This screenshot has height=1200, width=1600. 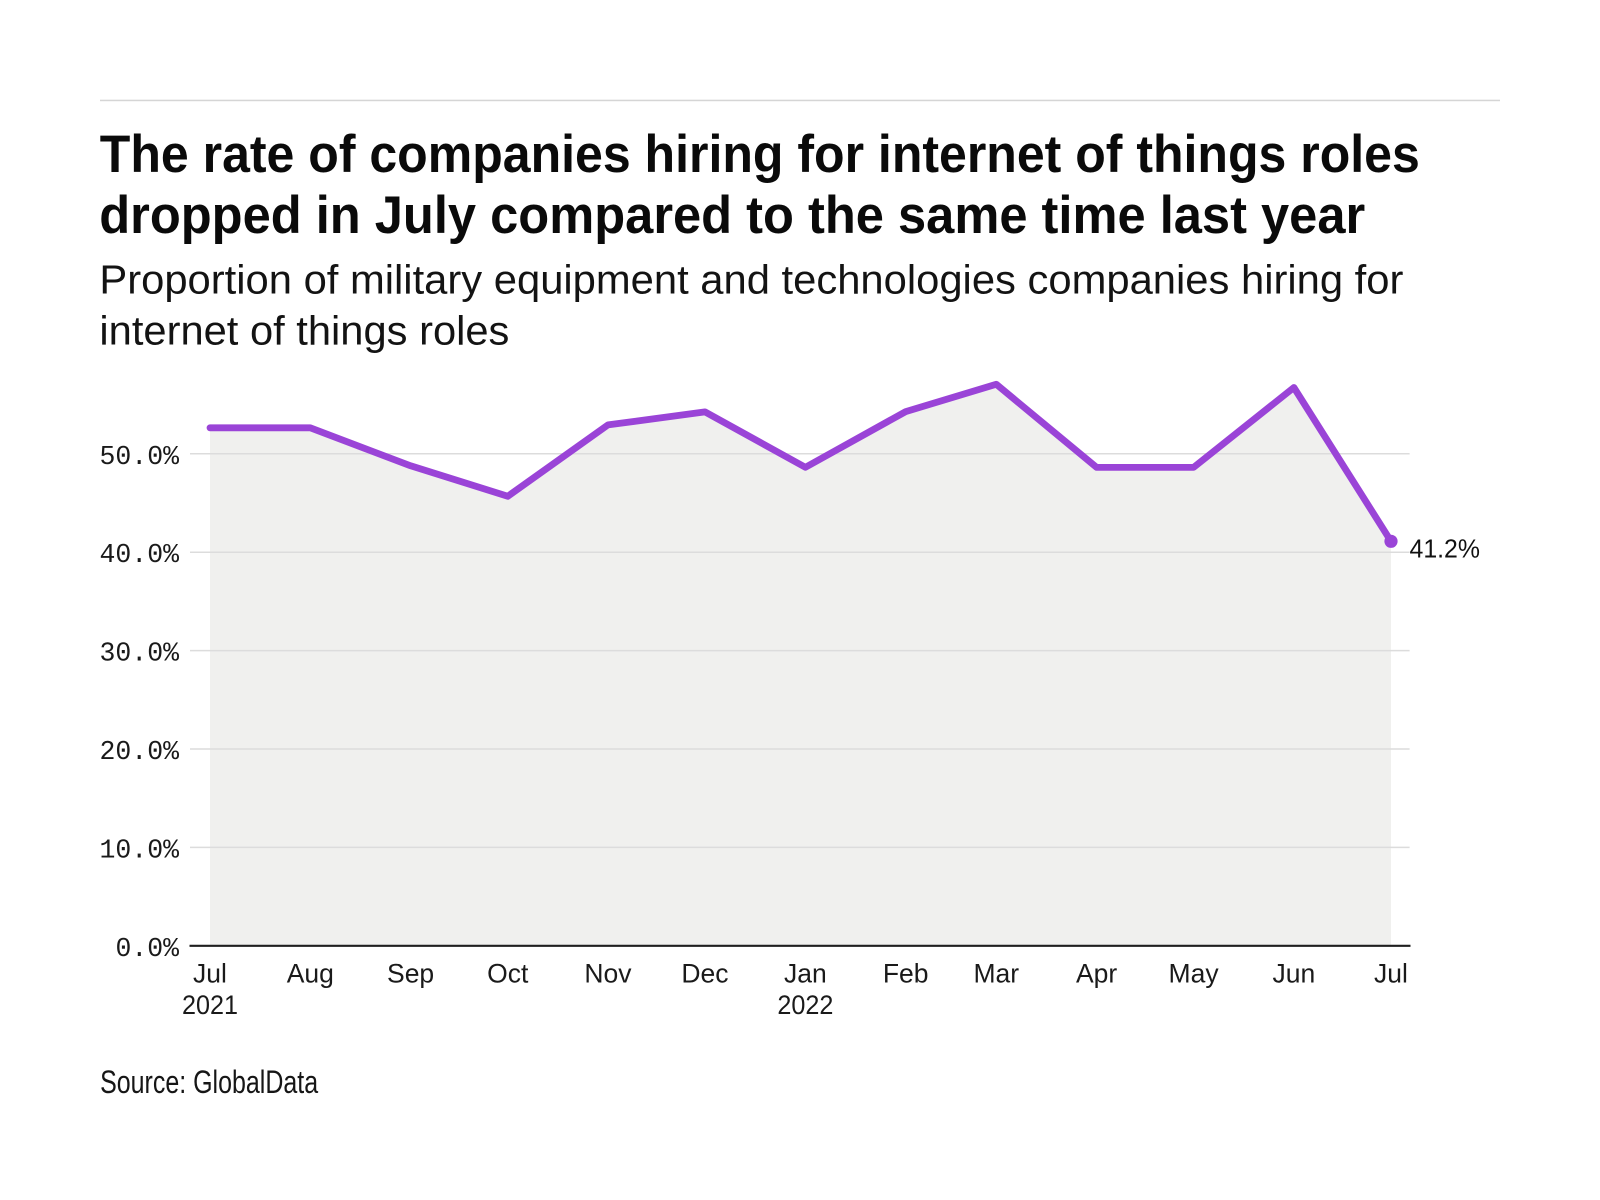 I want to click on svg-text: 41.2%, so click(x=1445, y=549).